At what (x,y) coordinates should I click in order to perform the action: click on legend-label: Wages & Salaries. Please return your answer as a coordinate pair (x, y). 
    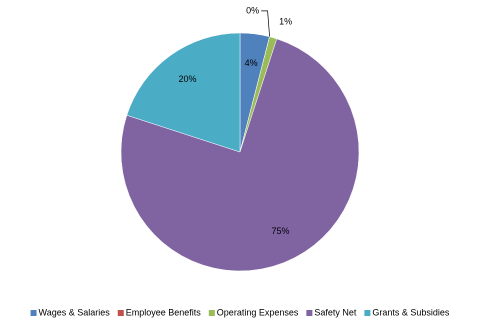
    Looking at the image, I should click on (75, 312).